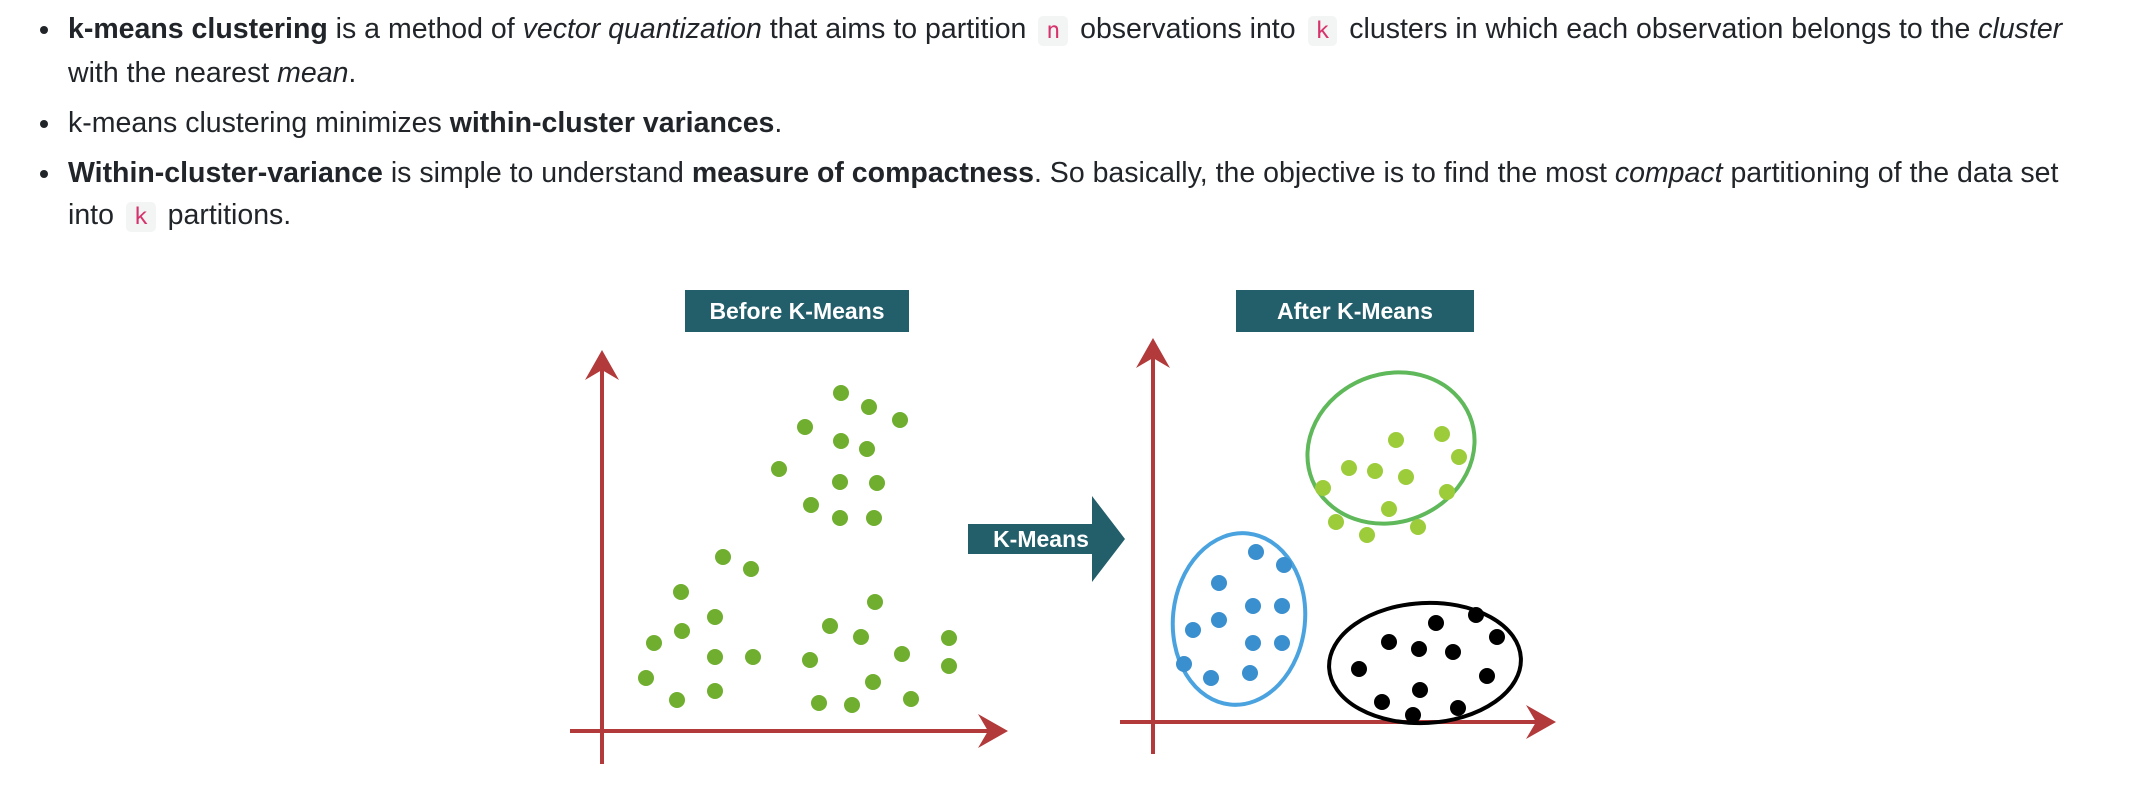  I want to click on blue-cluster-ring, so click(1239, 619).